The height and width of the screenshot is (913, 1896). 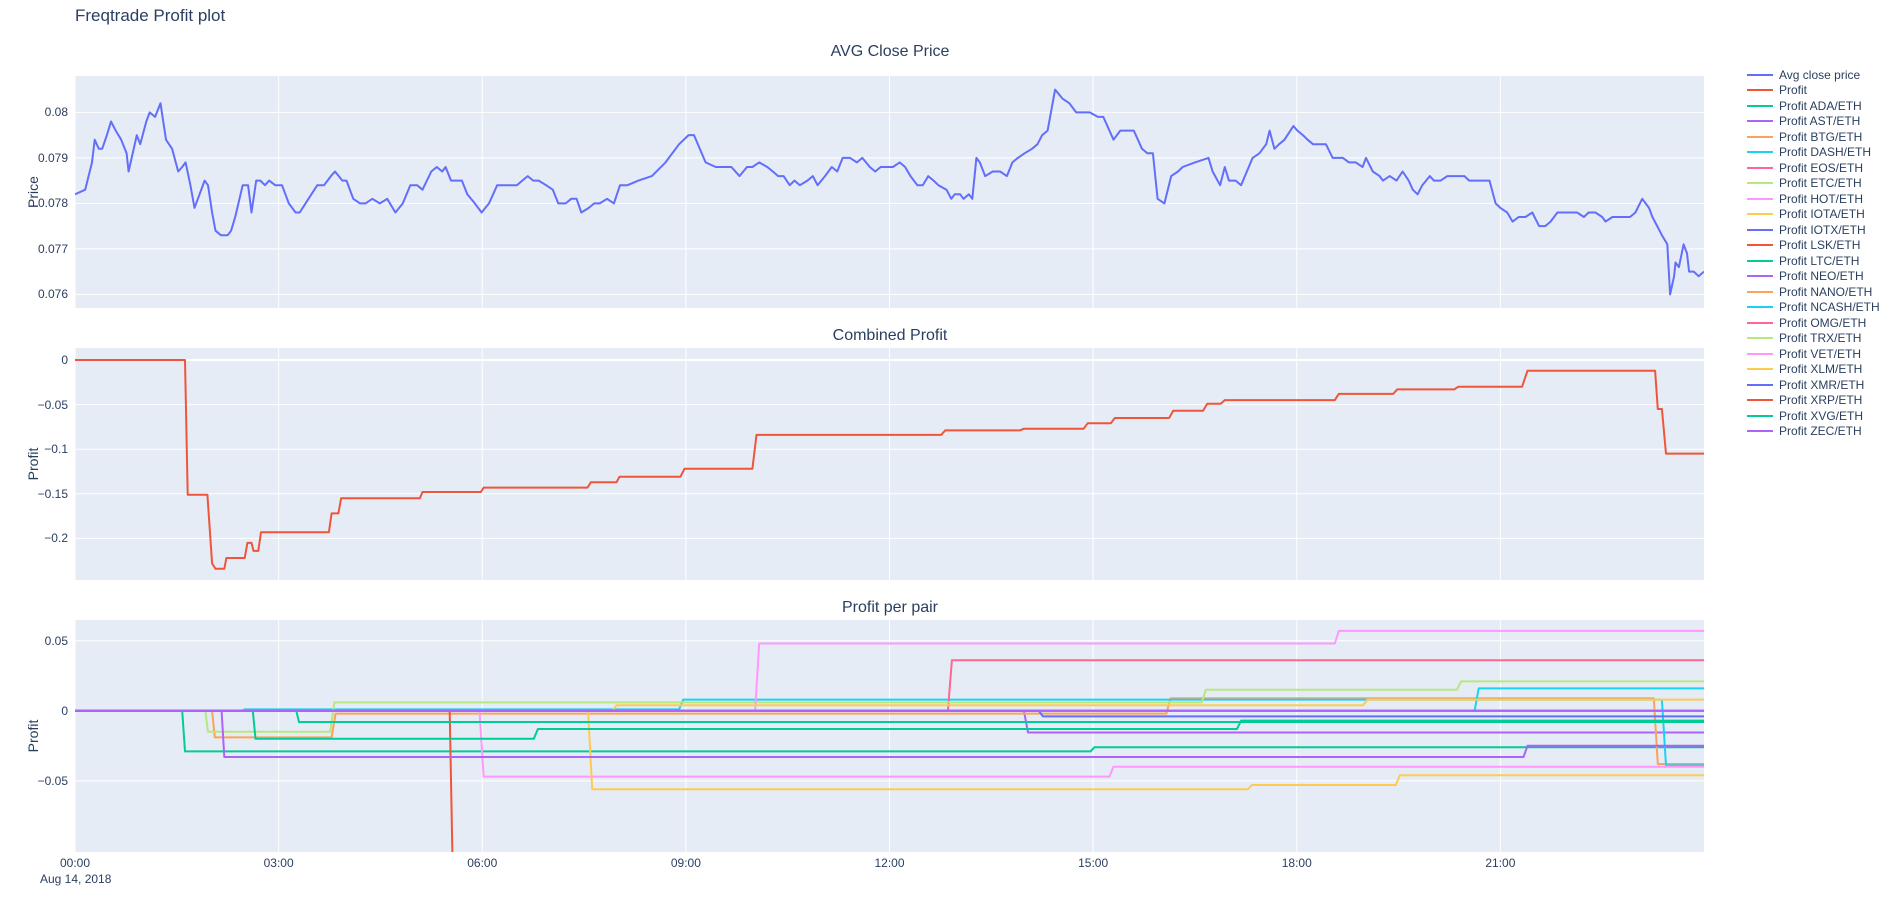 I want to click on legend-item: Profit XRP/ETH, so click(x=1813, y=401).